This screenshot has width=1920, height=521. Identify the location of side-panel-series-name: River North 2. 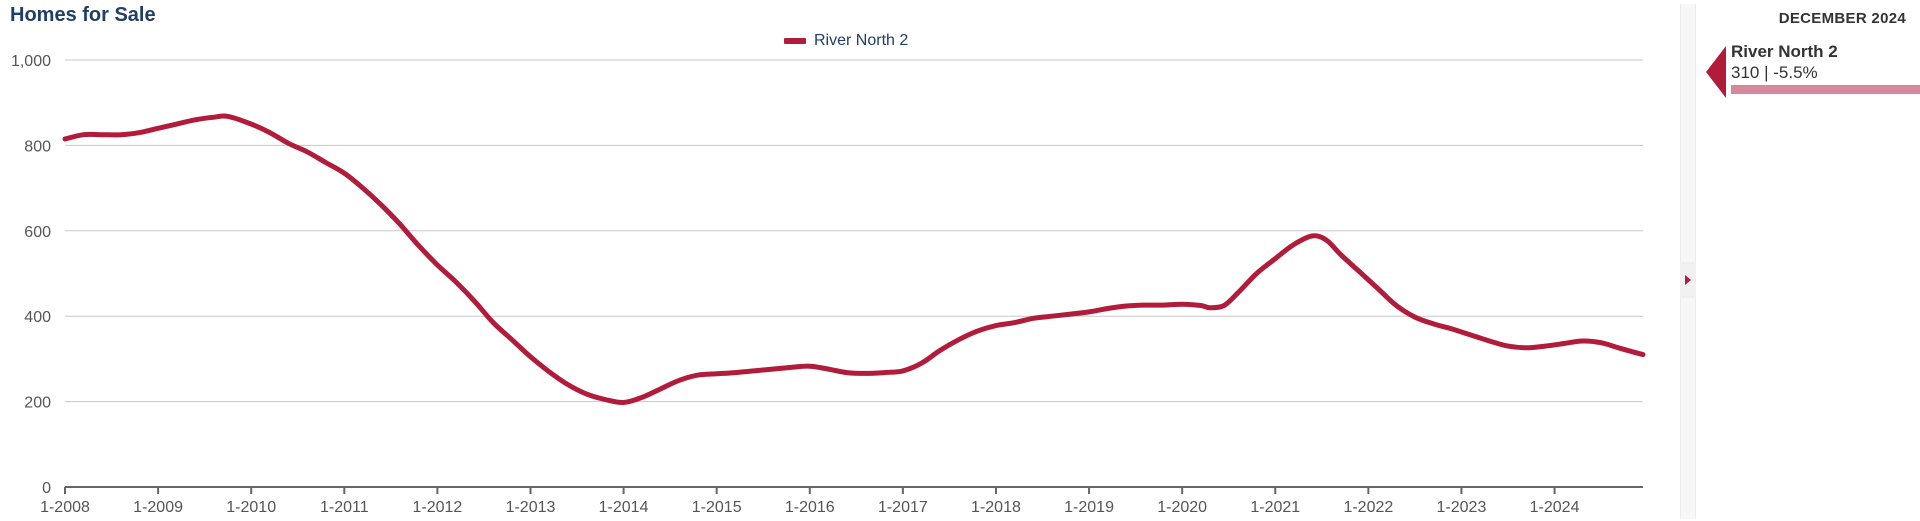
(1784, 51).